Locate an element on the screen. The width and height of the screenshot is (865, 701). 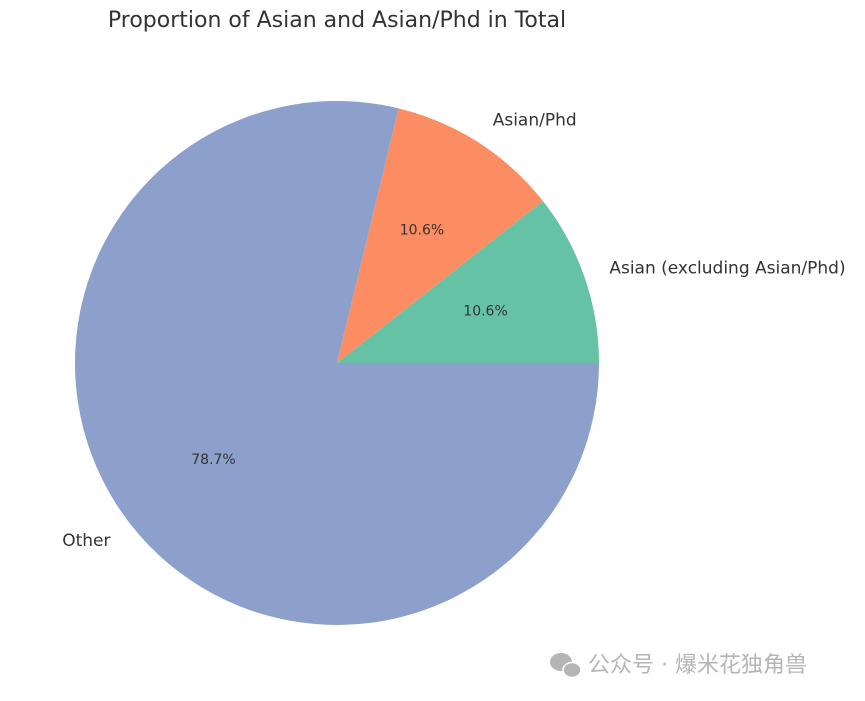
percent-label: 78.7% is located at coordinates (213, 460).